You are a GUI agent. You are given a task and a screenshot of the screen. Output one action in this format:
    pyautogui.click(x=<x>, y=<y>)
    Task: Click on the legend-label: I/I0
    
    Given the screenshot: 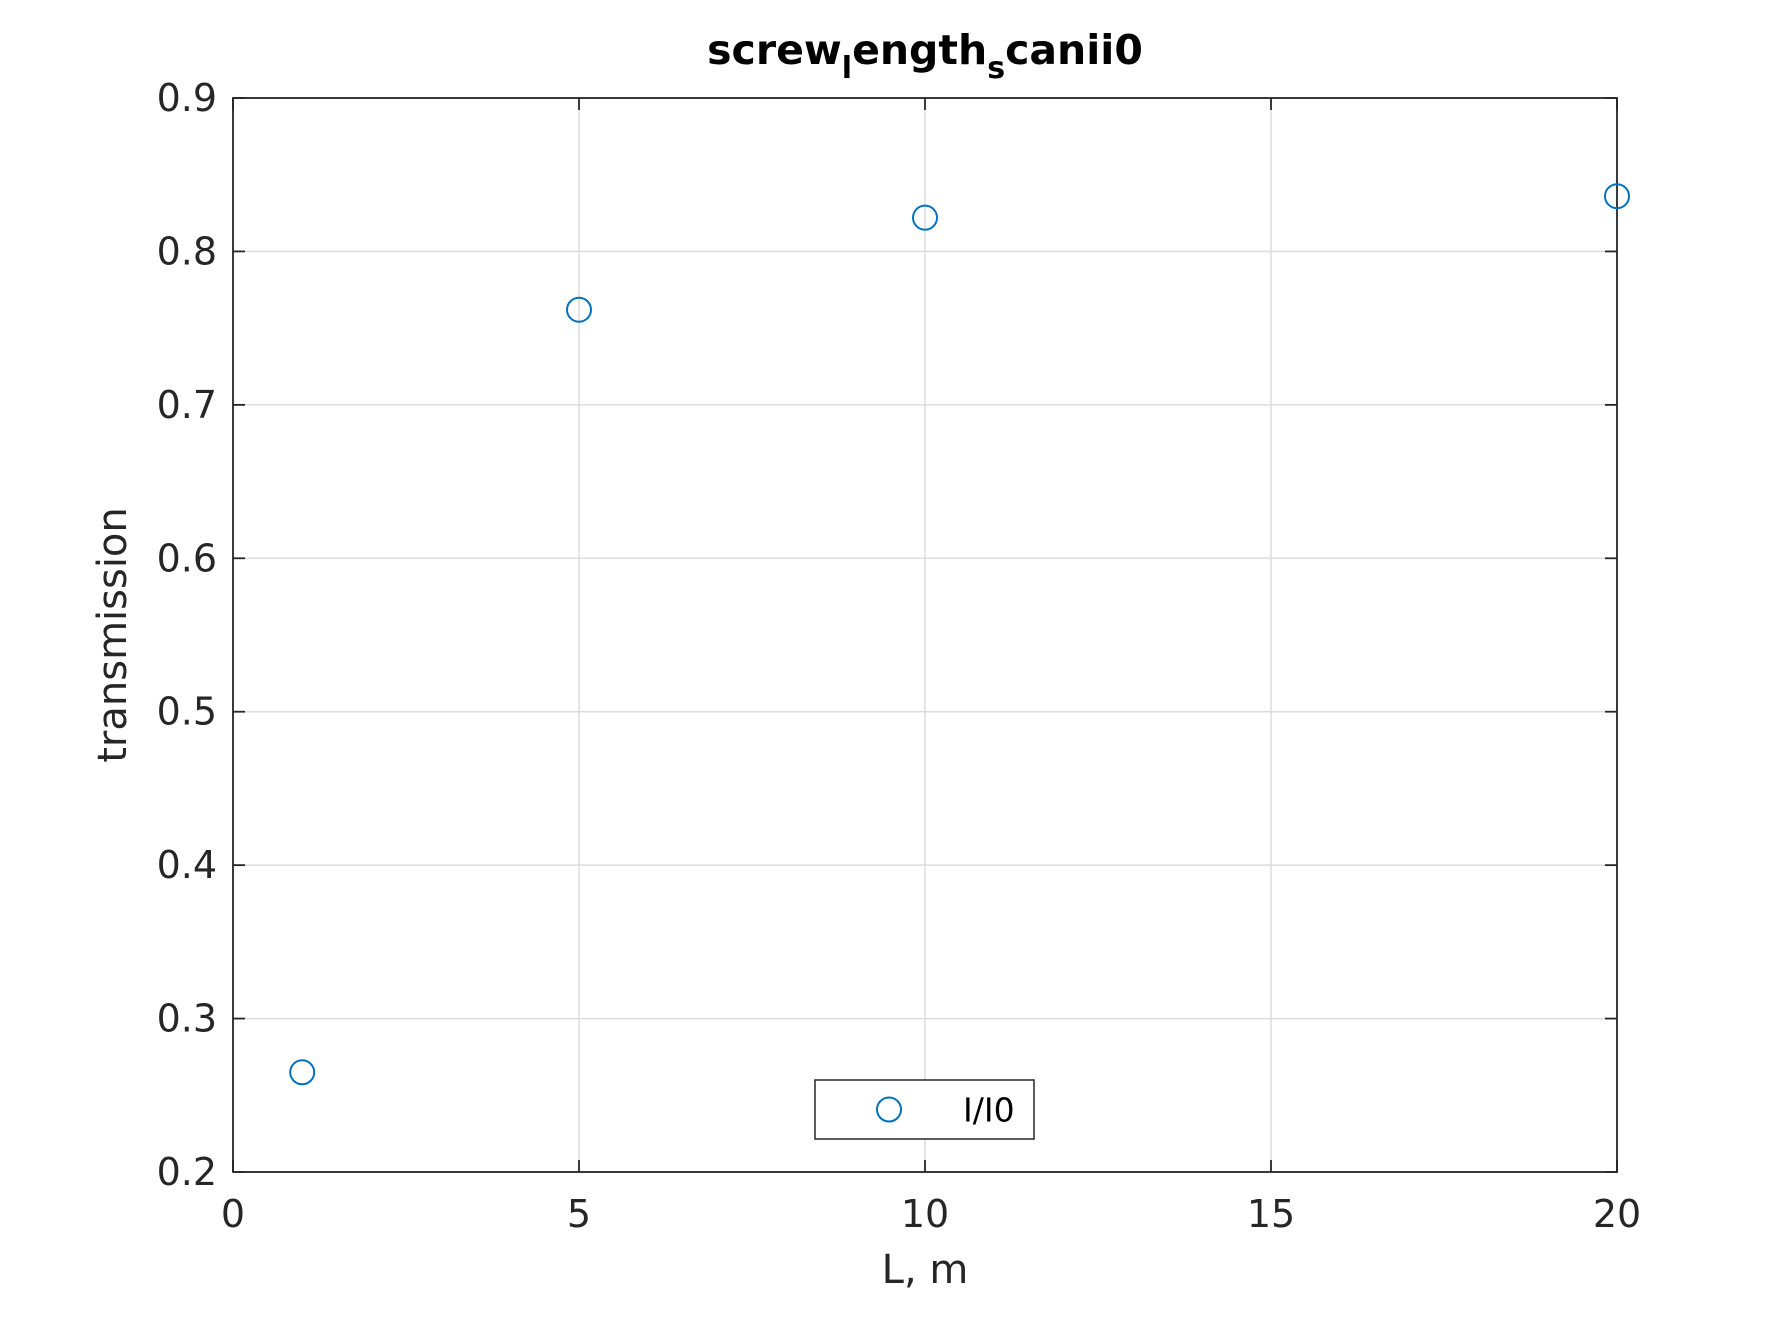 What is the action you would take?
    pyautogui.click(x=989, y=1110)
    